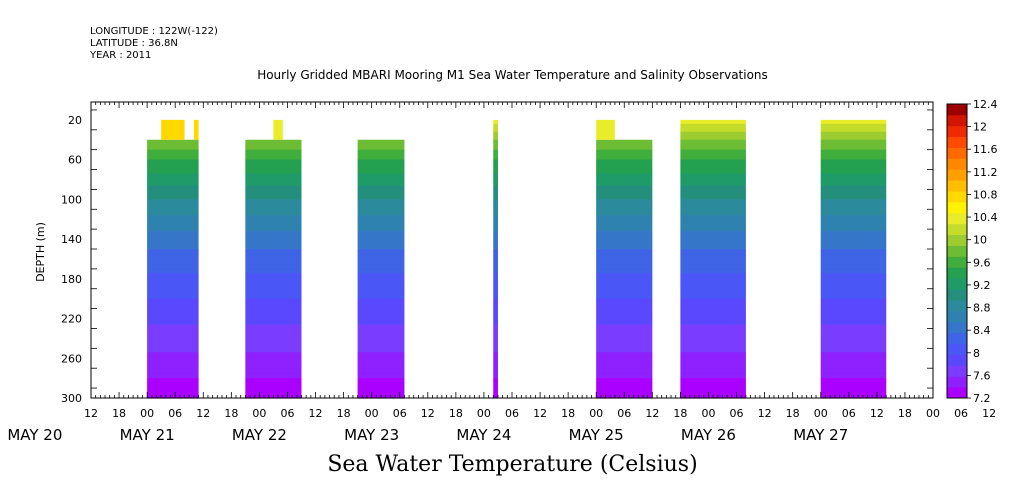  Describe the element at coordinates (147, 435) in the screenshot. I see `x-day-label: MAY 21` at that location.